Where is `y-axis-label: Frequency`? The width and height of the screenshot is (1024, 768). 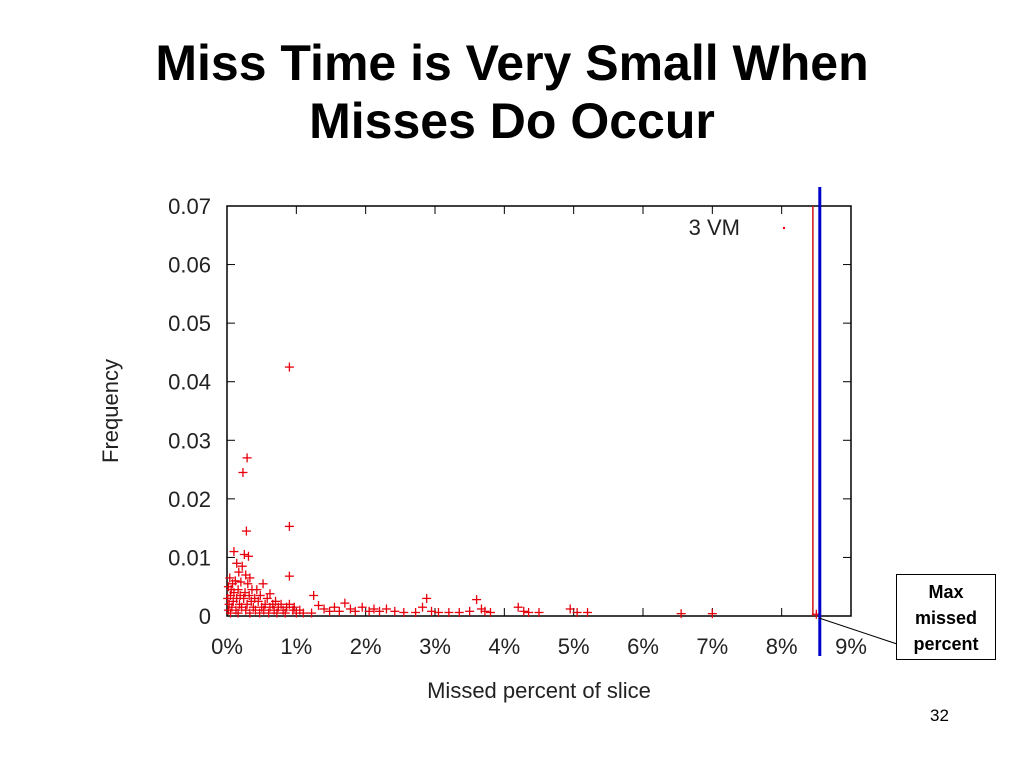
y-axis-label: Frequency is located at coordinates (110, 411).